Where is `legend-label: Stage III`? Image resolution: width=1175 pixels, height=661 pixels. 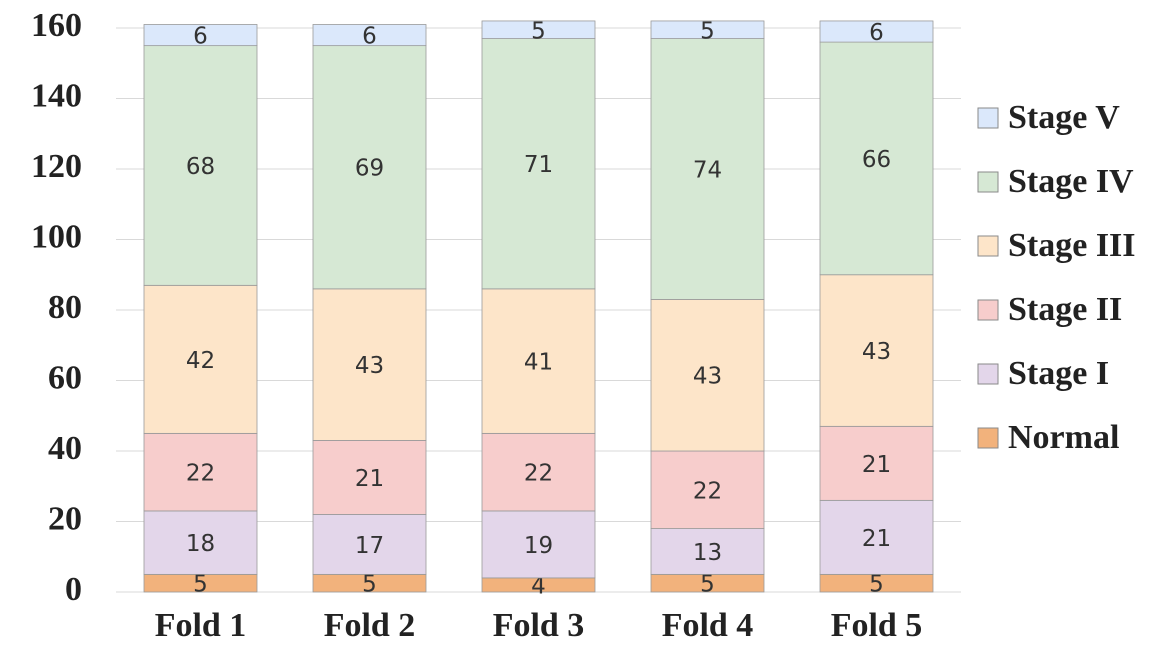 legend-label: Stage III is located at coordinates (1072, 245).